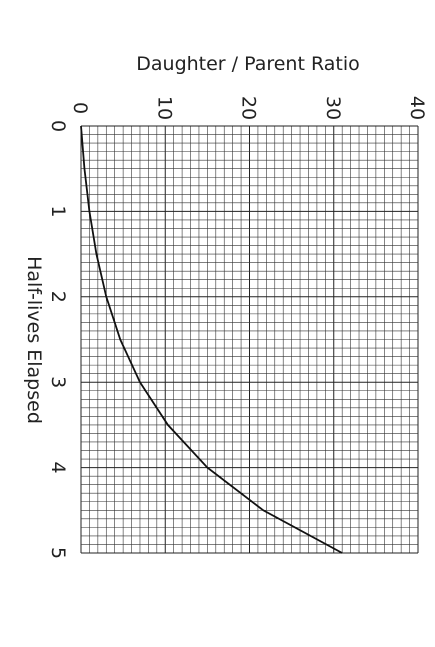 The image size is (435, 647). What do you see at coordinates (80, 108) in the screenshot?
I see `y-tick-label: 0` at bounding box center [80, 108].